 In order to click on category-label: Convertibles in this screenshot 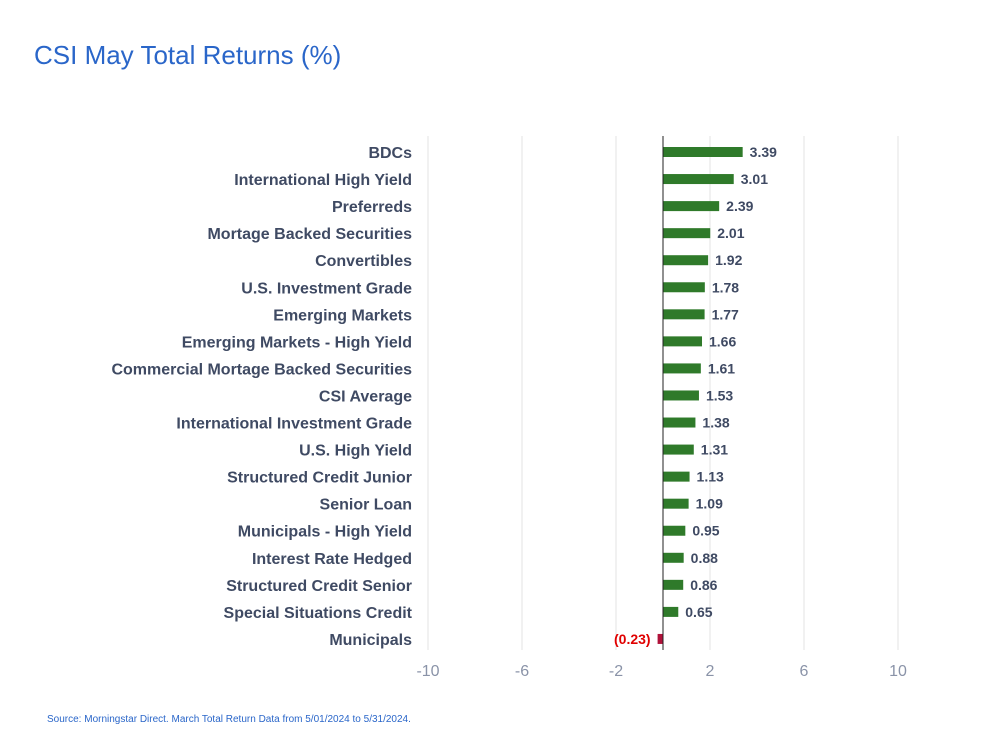, I will do `click(363, 261)`.